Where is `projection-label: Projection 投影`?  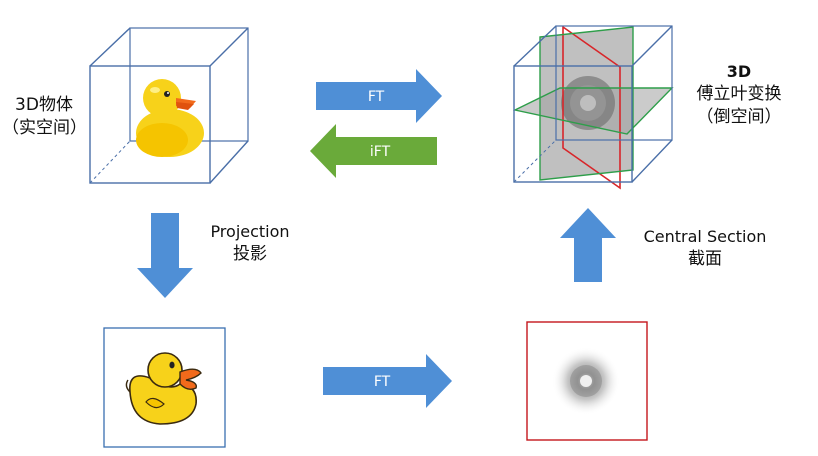 projection-label: Projection 投影 is located at coordinates (250, 243).